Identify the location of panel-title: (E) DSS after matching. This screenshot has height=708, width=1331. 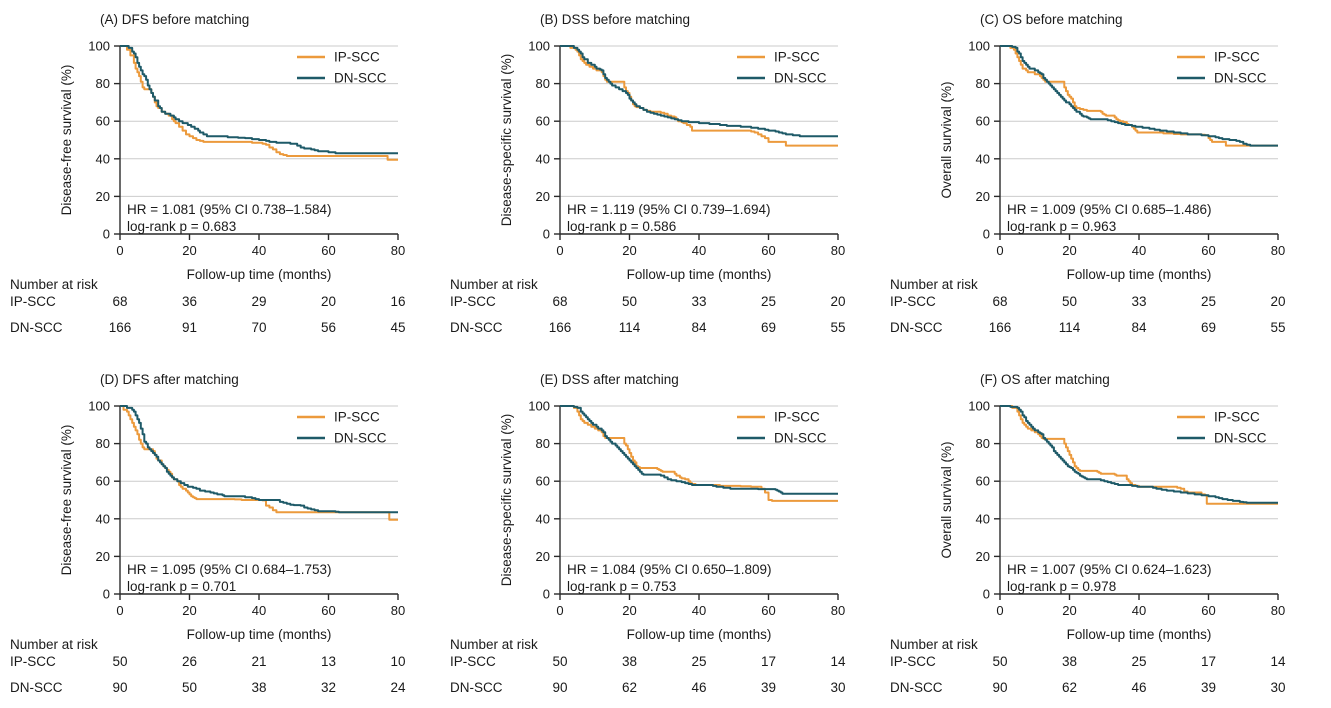
(609, 379).